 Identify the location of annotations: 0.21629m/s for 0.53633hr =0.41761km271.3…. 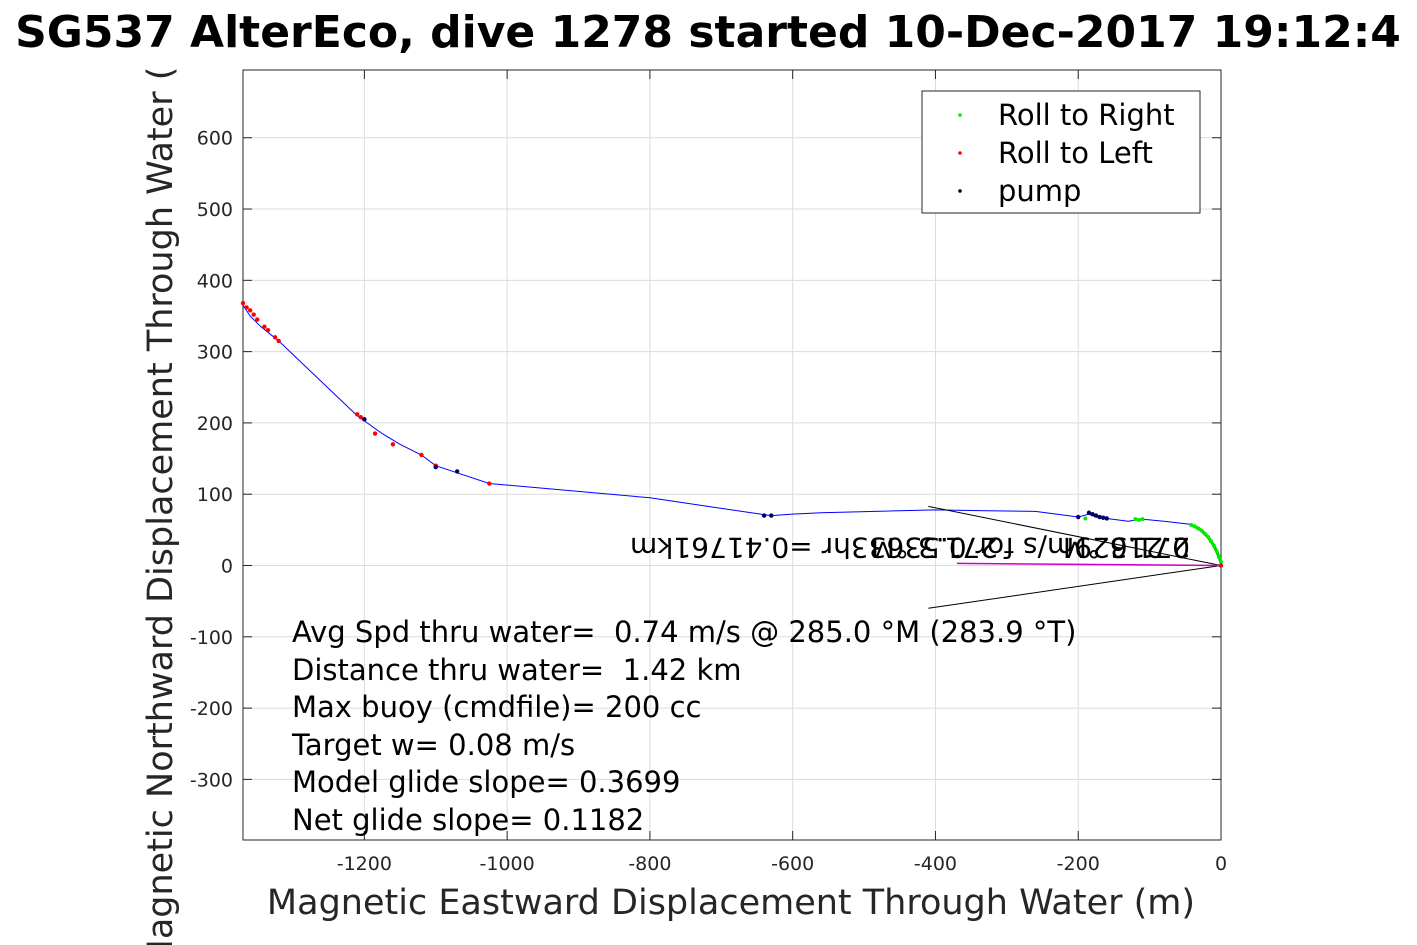
(926, 557).